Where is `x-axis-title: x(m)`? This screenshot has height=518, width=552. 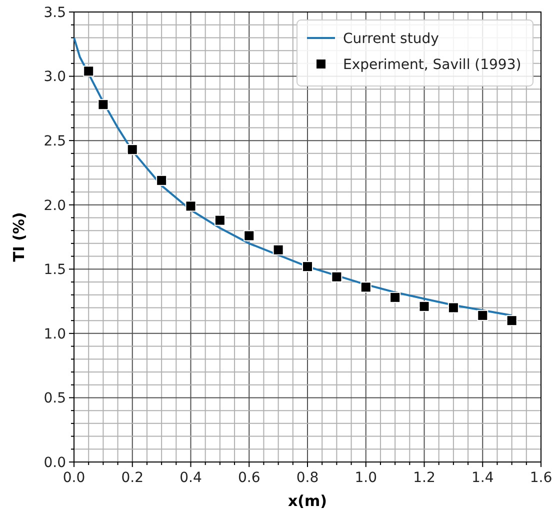 x-axis-title: x(m) is located at coordinates (308, 501).